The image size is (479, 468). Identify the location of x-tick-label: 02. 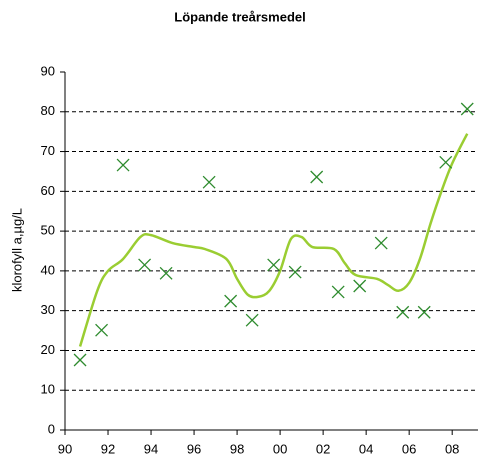
(323, 448).